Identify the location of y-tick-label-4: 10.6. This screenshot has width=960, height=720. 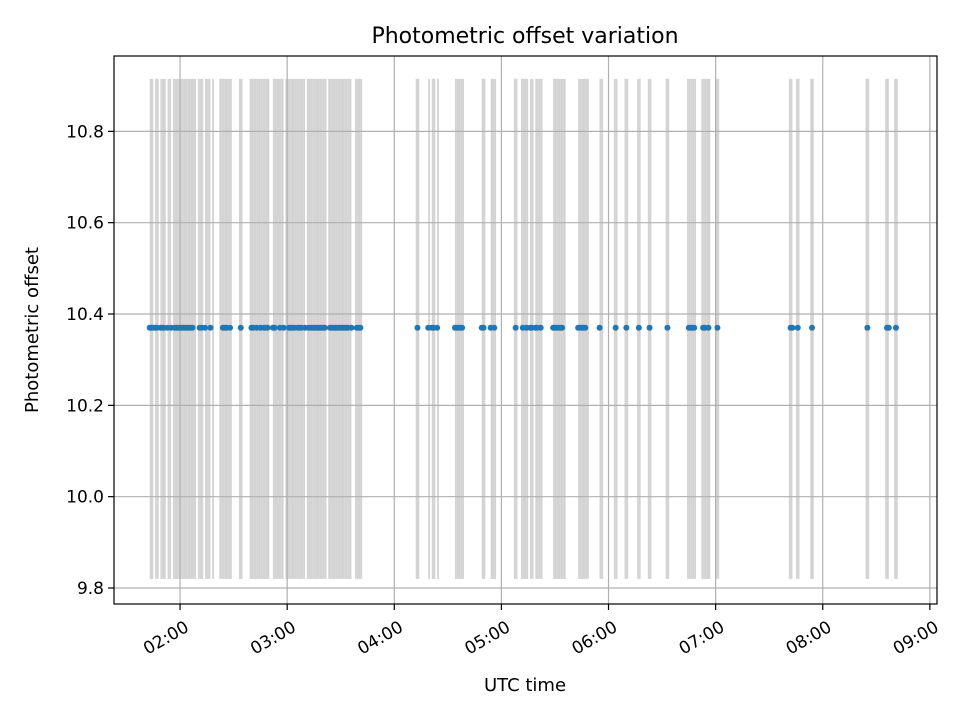
(85, 224).